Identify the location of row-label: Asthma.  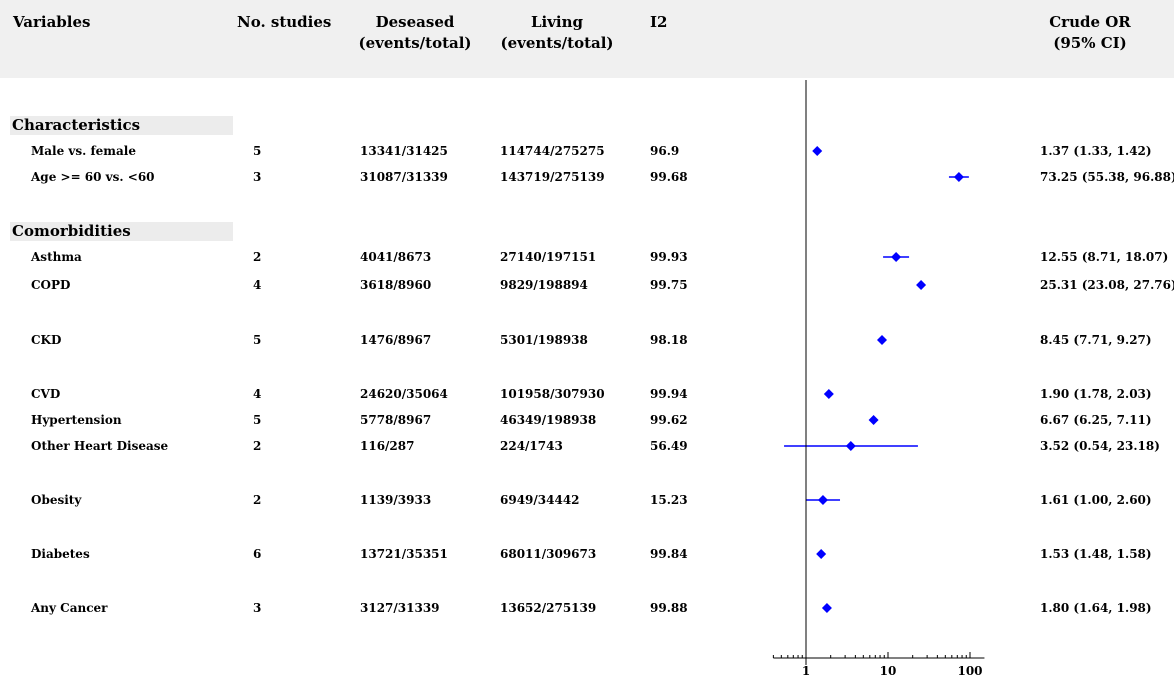
(56, 257).